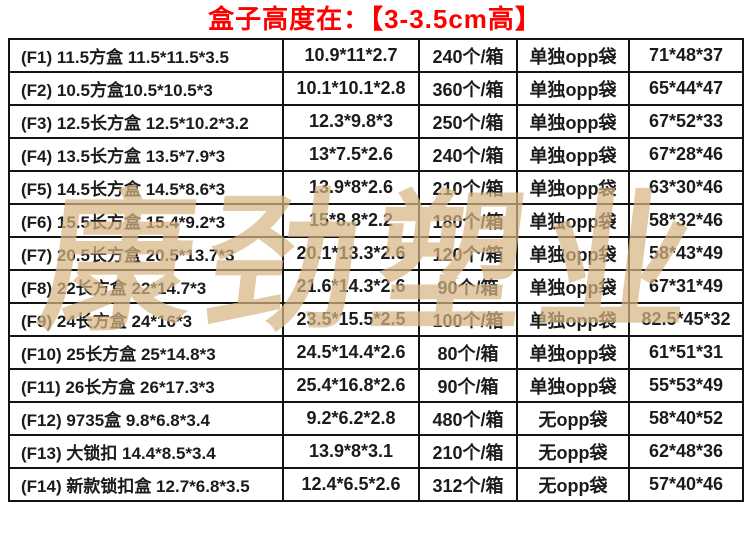 The width and height of the screenshot is (750, 535). Describe the element at coordinates (686, 187) in the screenshot. I see `carton-size: 63*30*46` at that location.